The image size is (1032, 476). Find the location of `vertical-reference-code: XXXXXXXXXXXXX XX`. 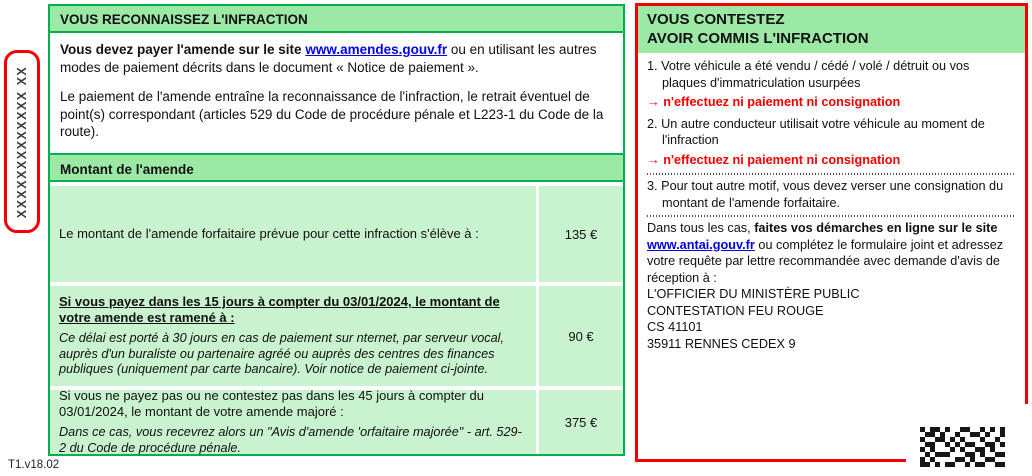

vertical-reference-code: XXXXXXXXXXXXX XX is located at coordinates (22, 141).